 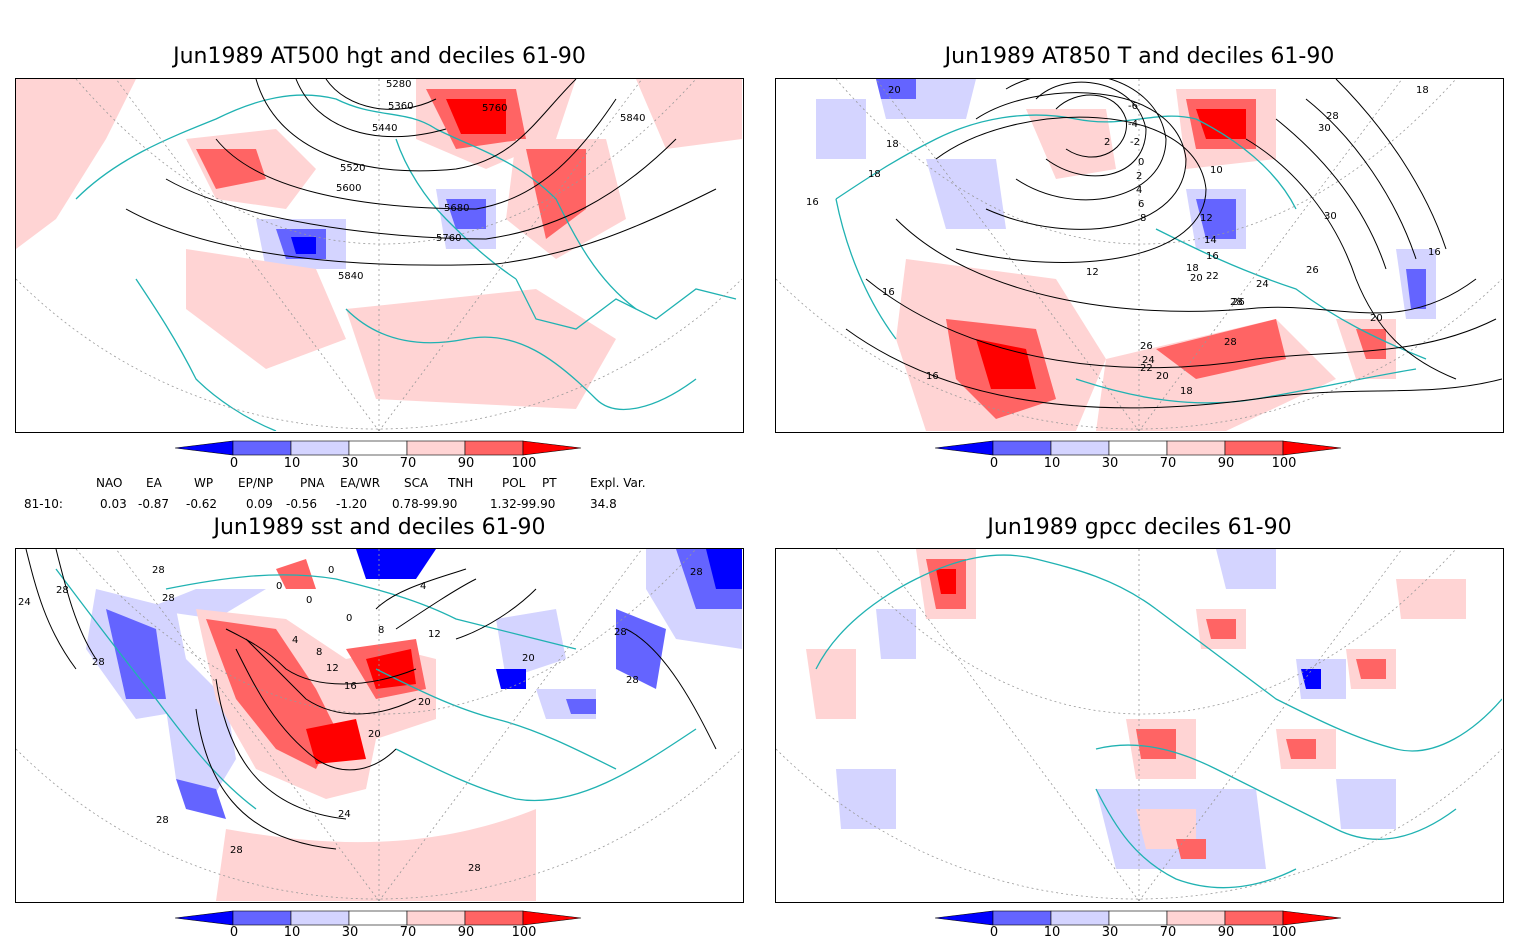 I want to click on index-header: EP/NP, so click(x=256, y=483).